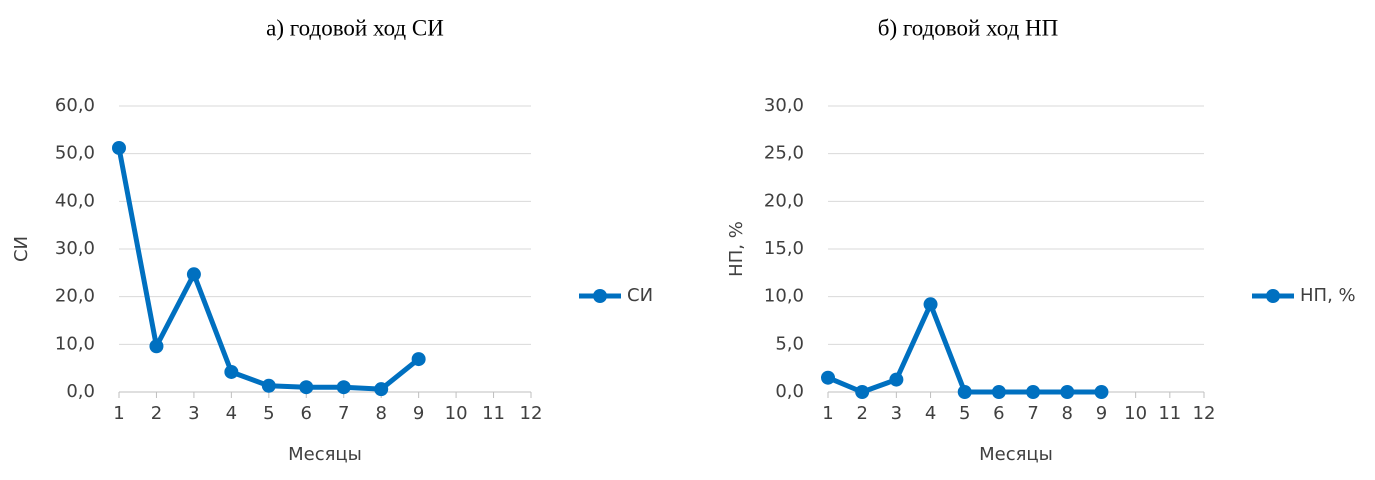 The image size is (1375, 480). Describe the element at coordinates (736, 249) in the screenshot. I see `y-axis-title: НП, %` at that location.